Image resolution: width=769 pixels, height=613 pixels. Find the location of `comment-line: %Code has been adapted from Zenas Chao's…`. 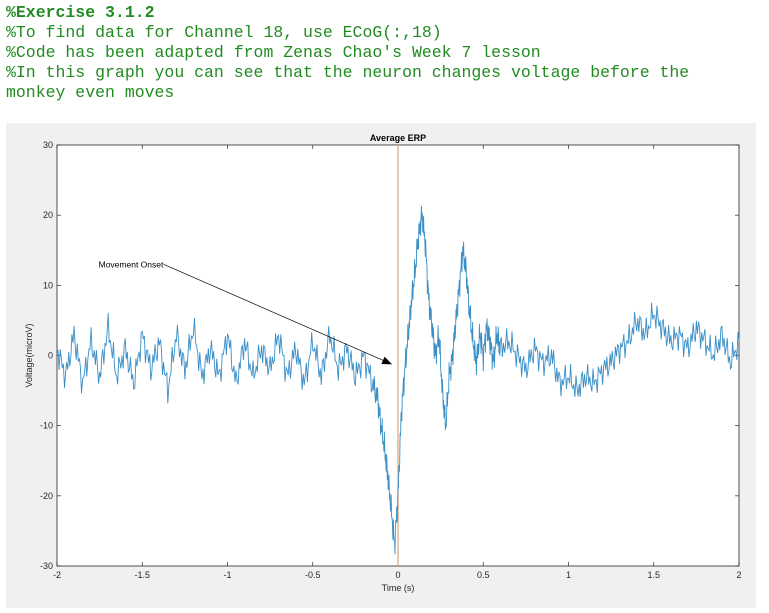

comment-line: %Code has been adapted from Zenas Chao's… is located at coordinates (273, 52).